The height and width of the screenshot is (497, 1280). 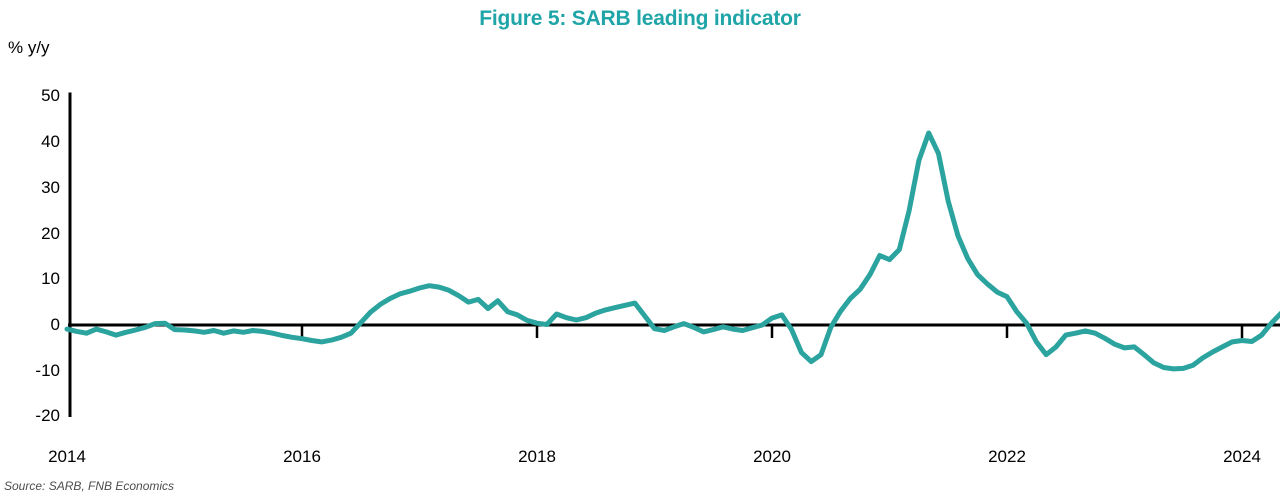 What do you see at coordinates (537, 456) in the screenshot?
I see `x-axis-label: 2018` at bounding box center [537, 456].